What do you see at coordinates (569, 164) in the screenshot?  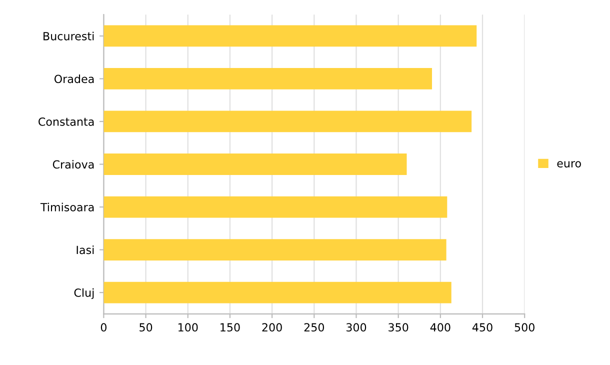 I see `legend-label: euro` at bounding box center [569, 164].